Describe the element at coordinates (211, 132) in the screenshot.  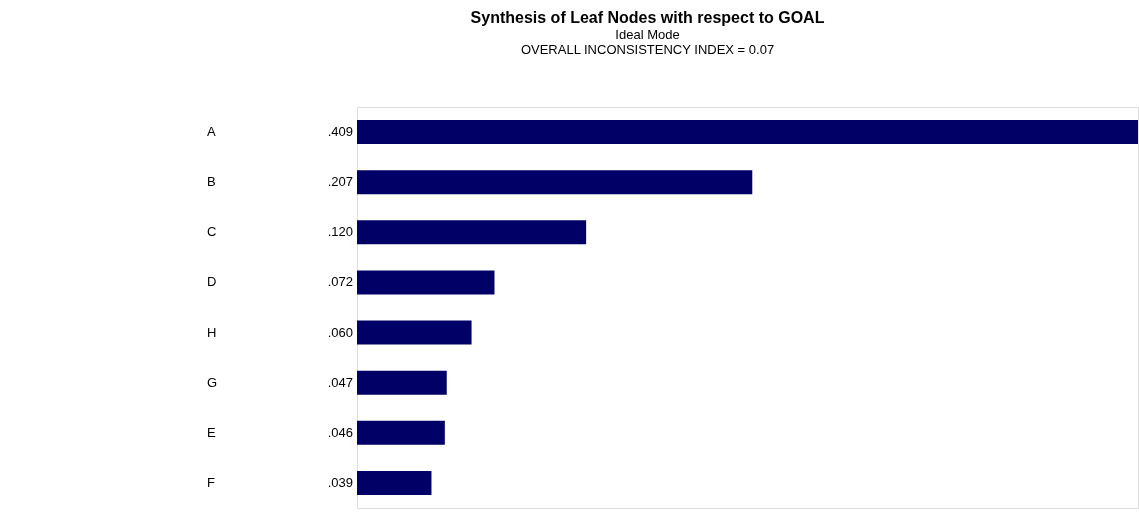
I see `y-tick-label: A` at that location.